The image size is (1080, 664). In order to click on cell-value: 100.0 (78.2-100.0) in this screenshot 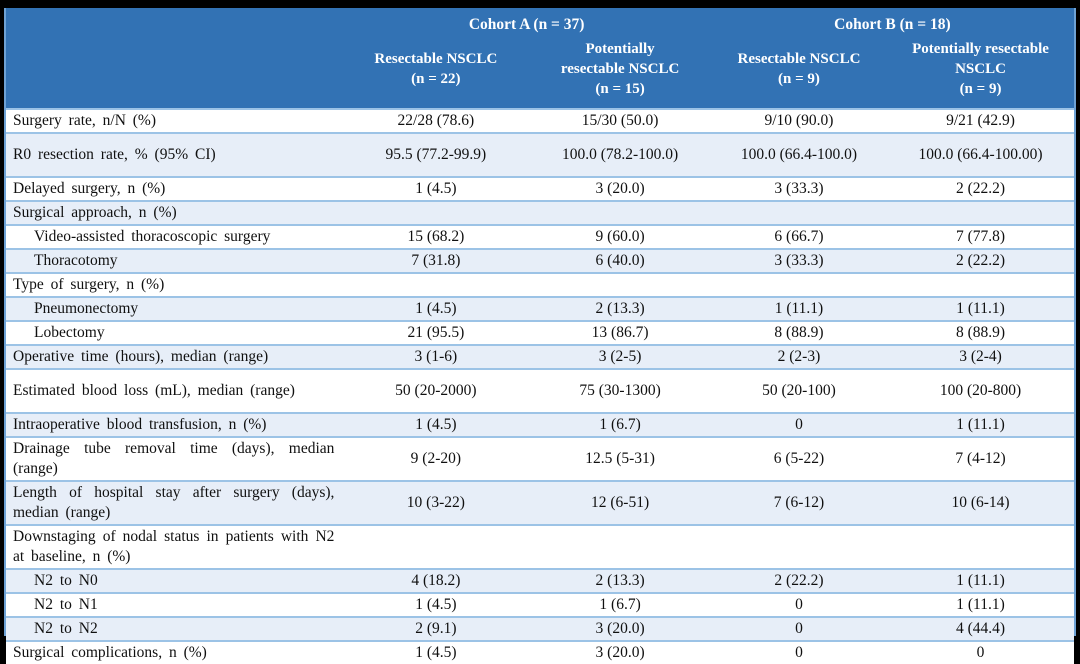, I will do `click(620, 154)`.